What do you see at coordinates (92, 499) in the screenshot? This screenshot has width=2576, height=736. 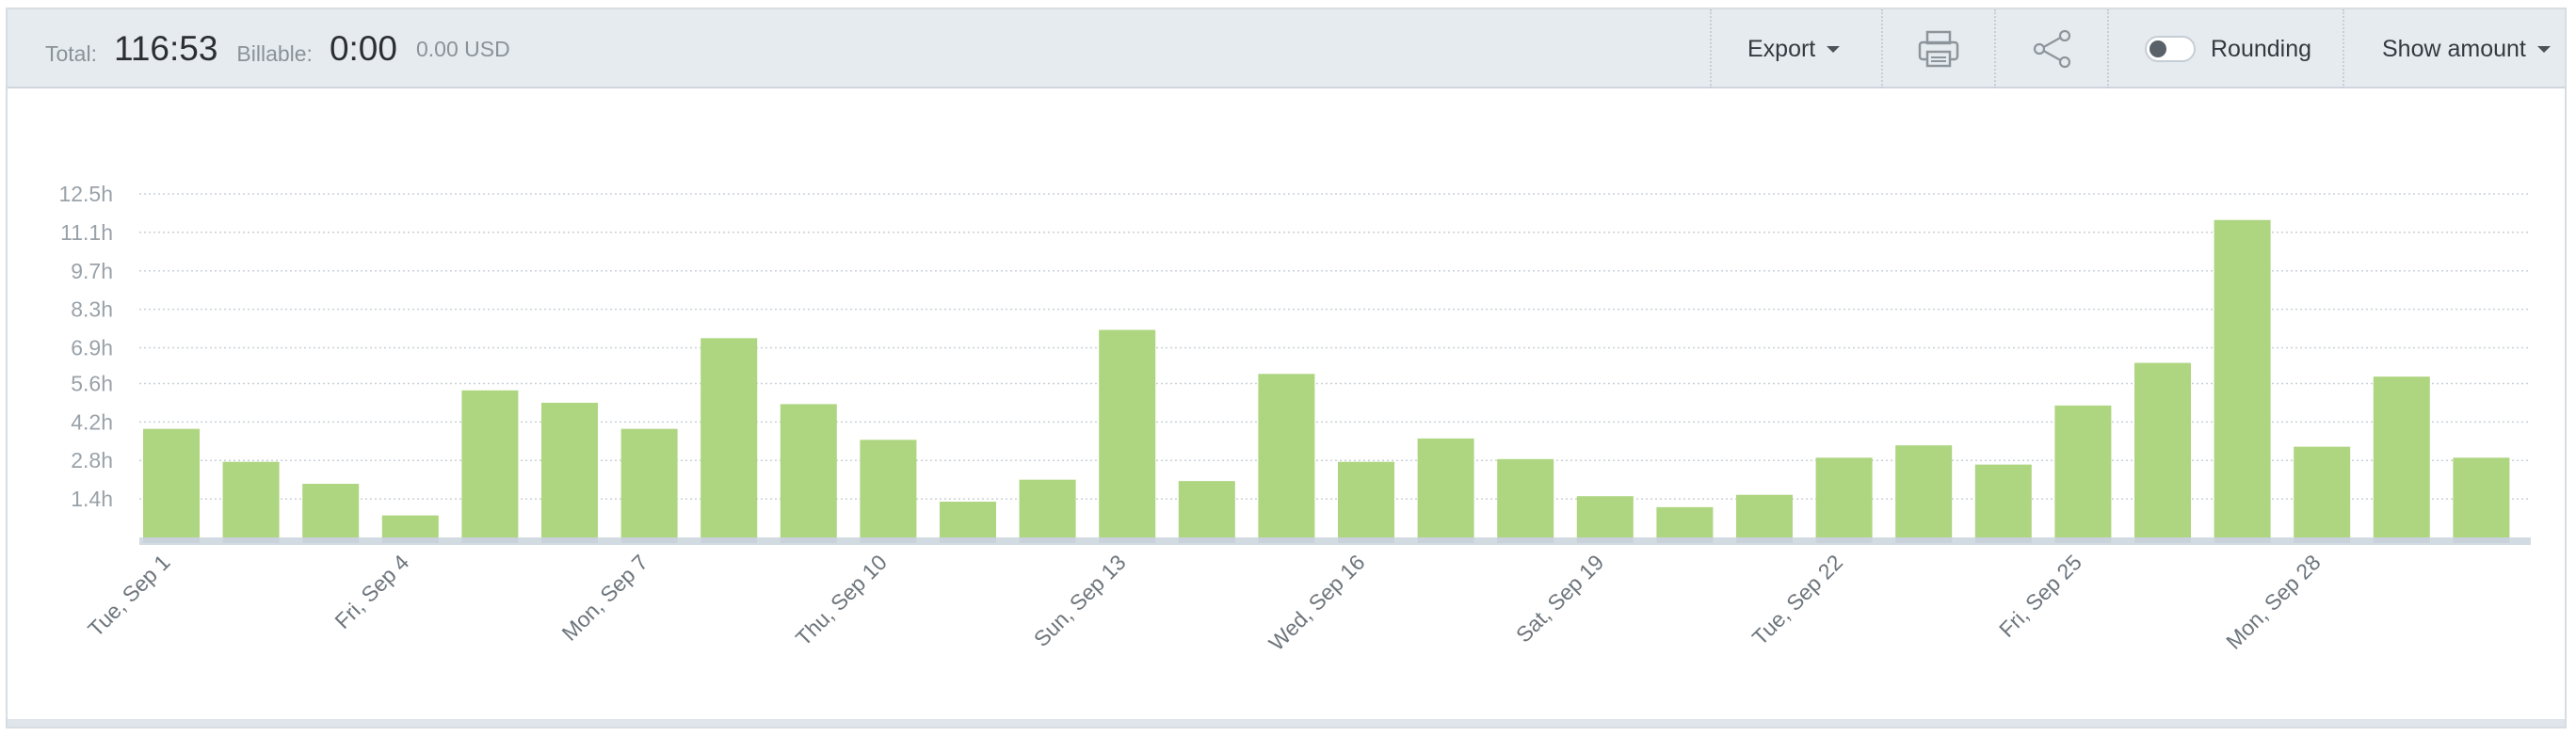 I see `y-tick-label: 1.4h` at bounding box center [92, 499].